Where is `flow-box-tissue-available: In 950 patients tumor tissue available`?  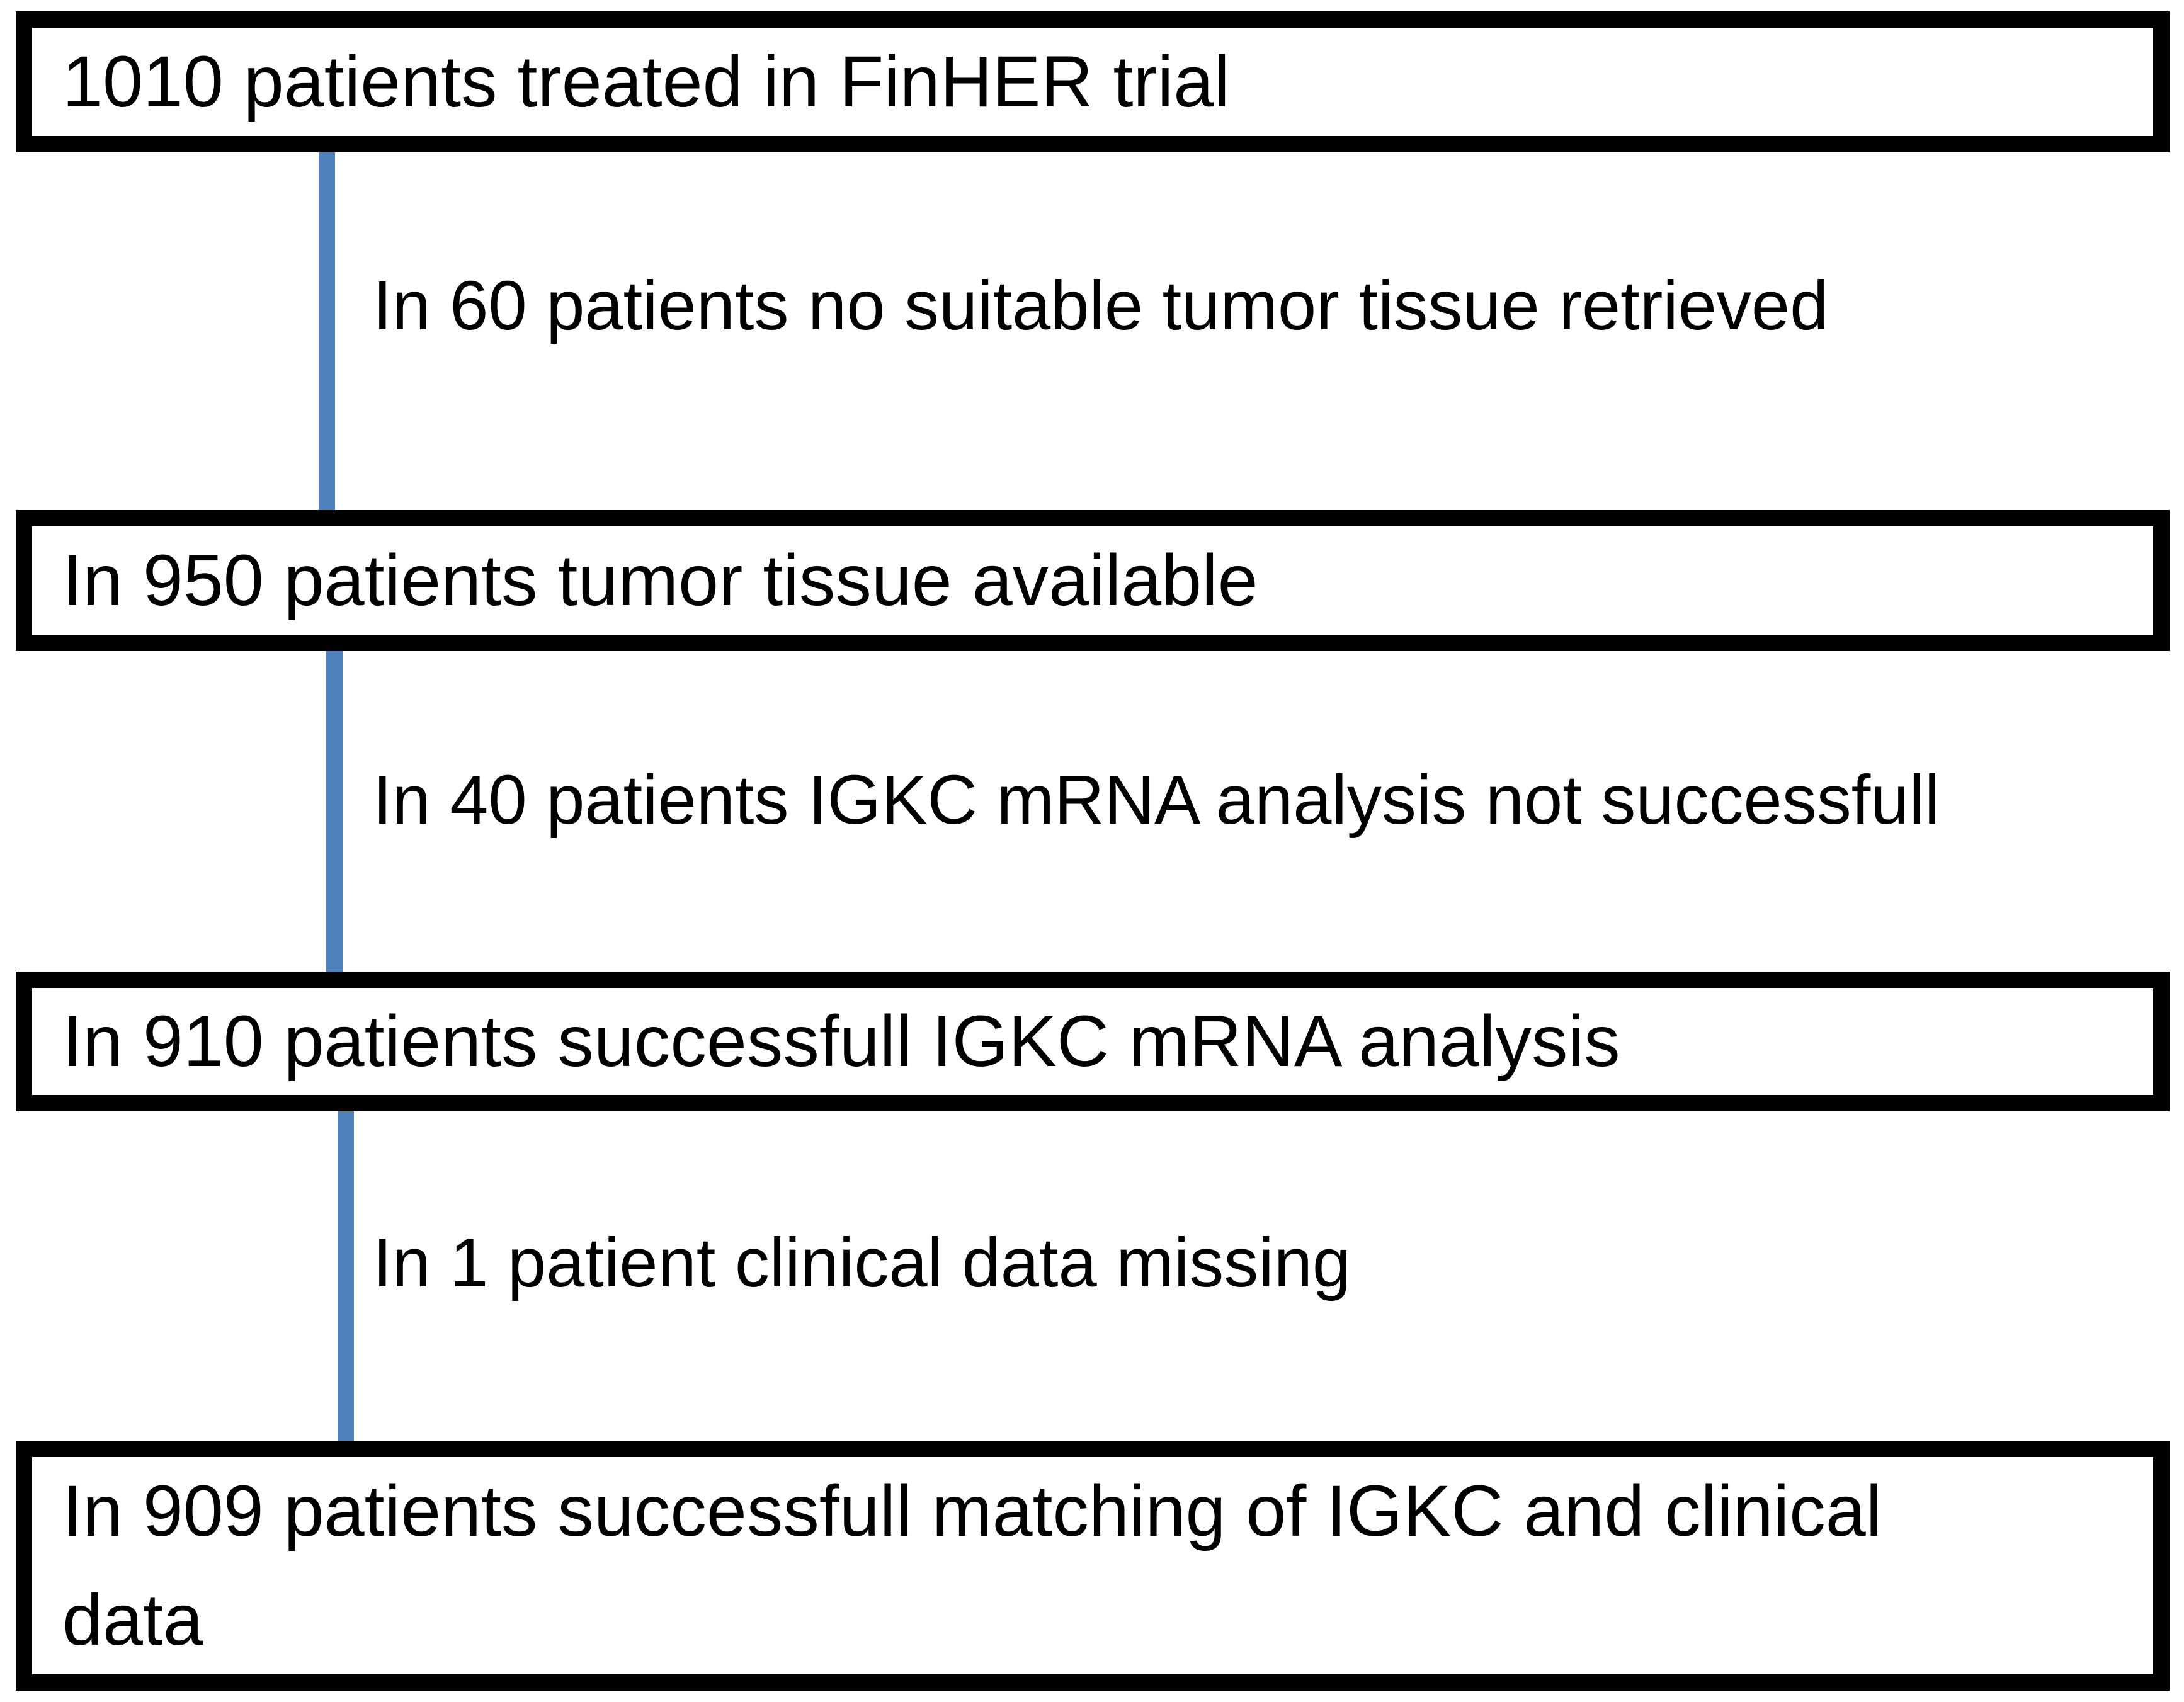 flow-box-tissue-available: In 950 patients tumor tissue available is located at coordinates (1093, 580).